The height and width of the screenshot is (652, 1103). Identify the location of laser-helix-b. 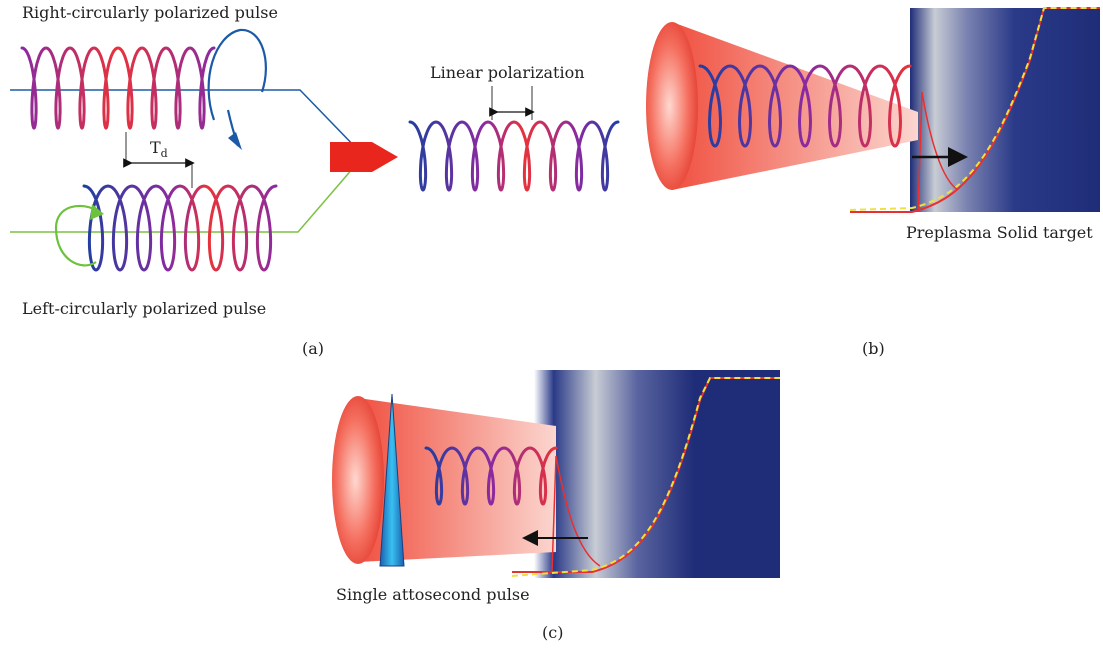
(805, 106).